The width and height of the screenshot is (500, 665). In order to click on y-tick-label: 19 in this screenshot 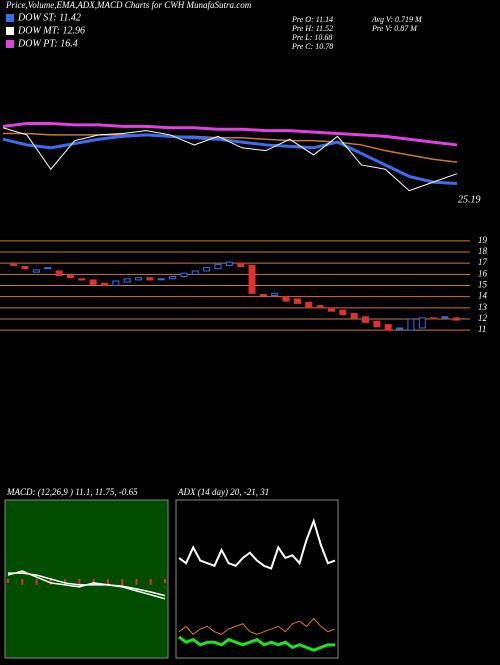, I will do `click(483, 240)`.